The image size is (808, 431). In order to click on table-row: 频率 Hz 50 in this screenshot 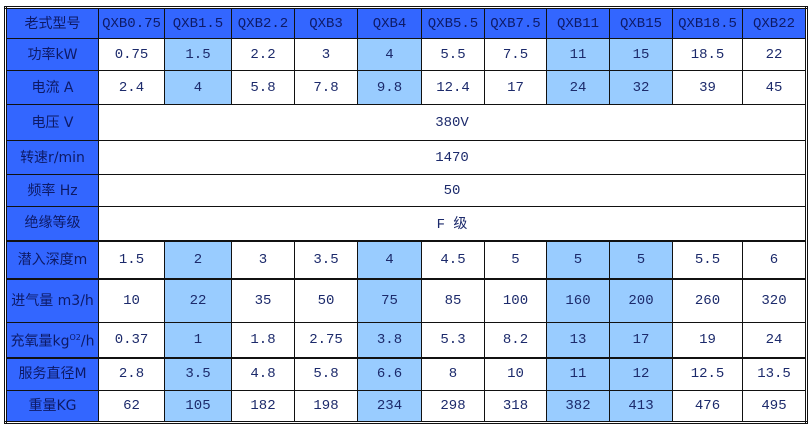, I will do `click(406, 190)`.